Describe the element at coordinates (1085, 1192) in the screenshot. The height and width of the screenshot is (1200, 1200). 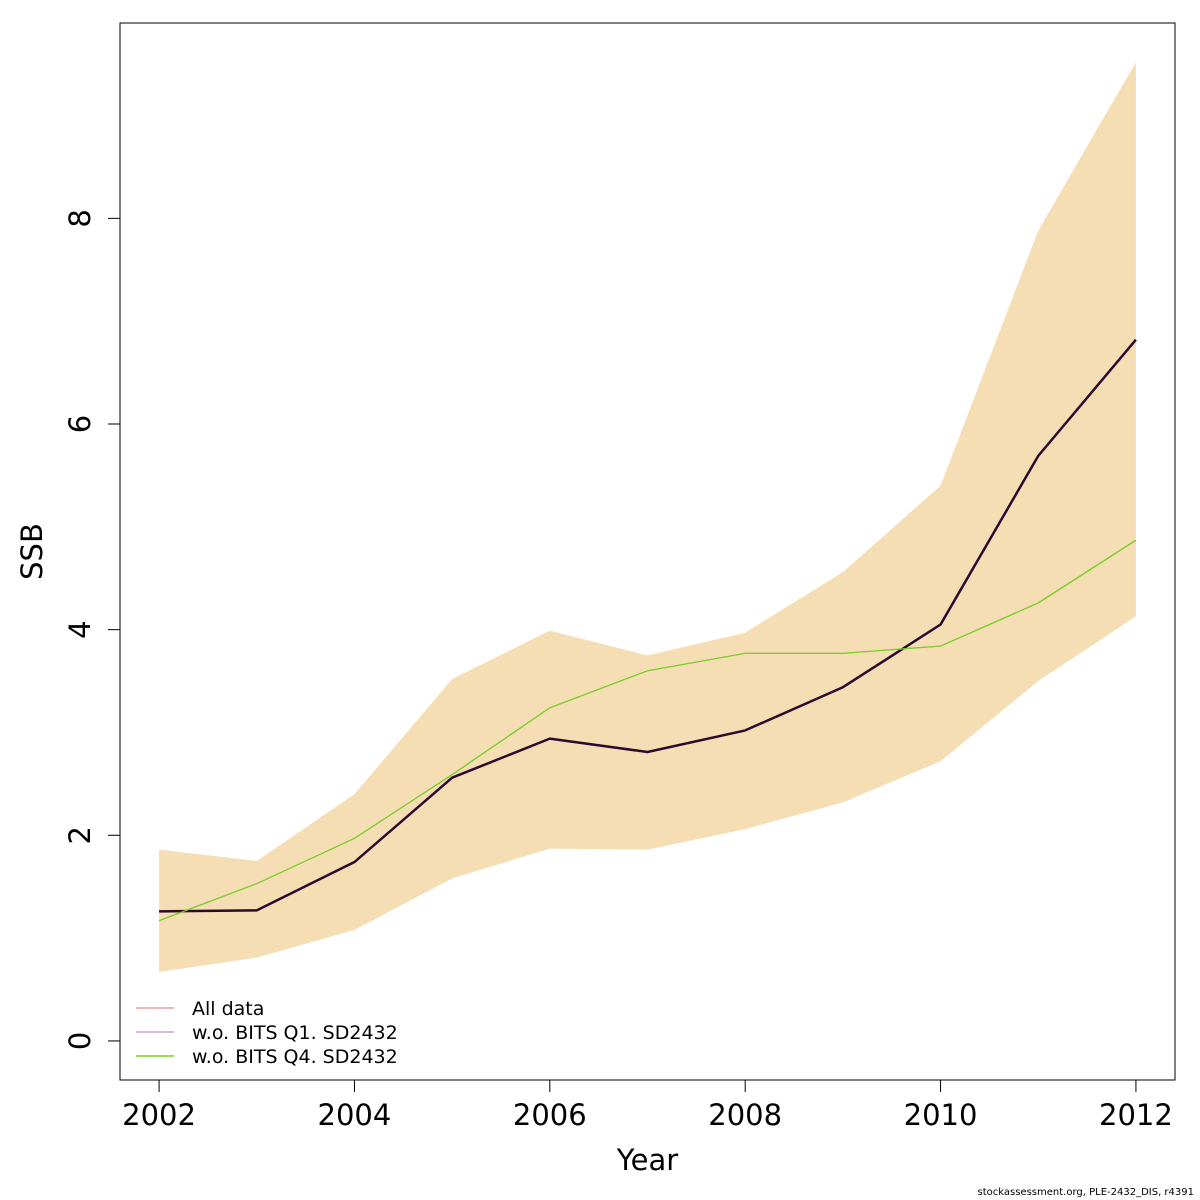
I see `footer-credit: stockassessment.org, PLE-2432_DIS, r4391` at that location.